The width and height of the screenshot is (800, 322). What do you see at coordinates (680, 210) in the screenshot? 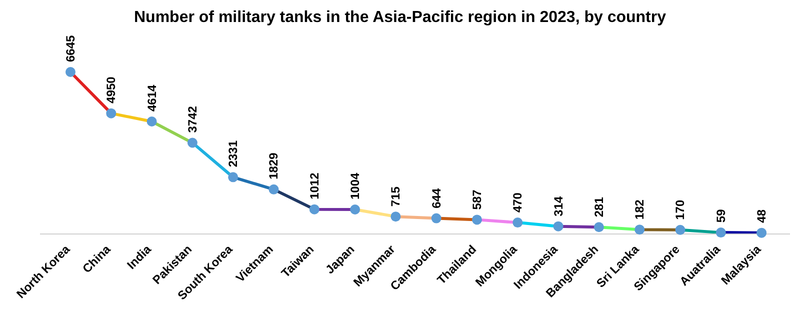
I see `data-label: 170` at bounding box center [680, 210].